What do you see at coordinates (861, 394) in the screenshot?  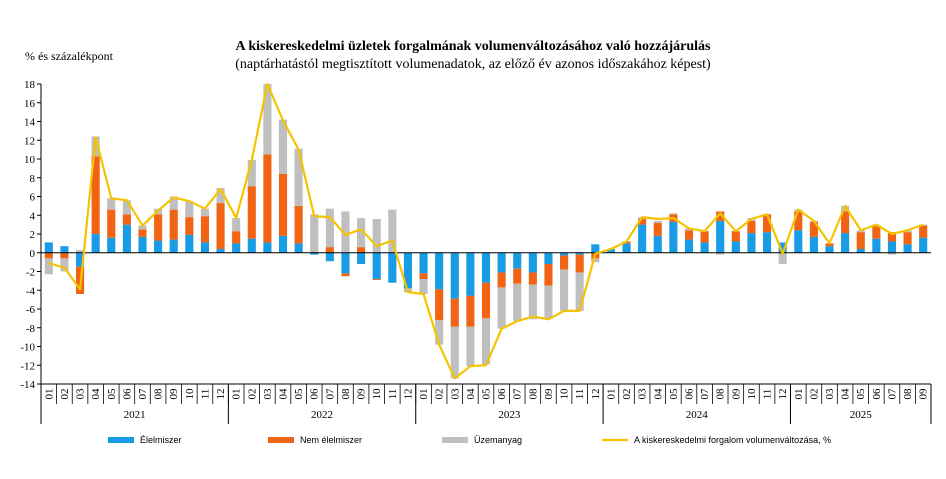 I see `x-tick-label: 05` at bounding box center [861, 394].